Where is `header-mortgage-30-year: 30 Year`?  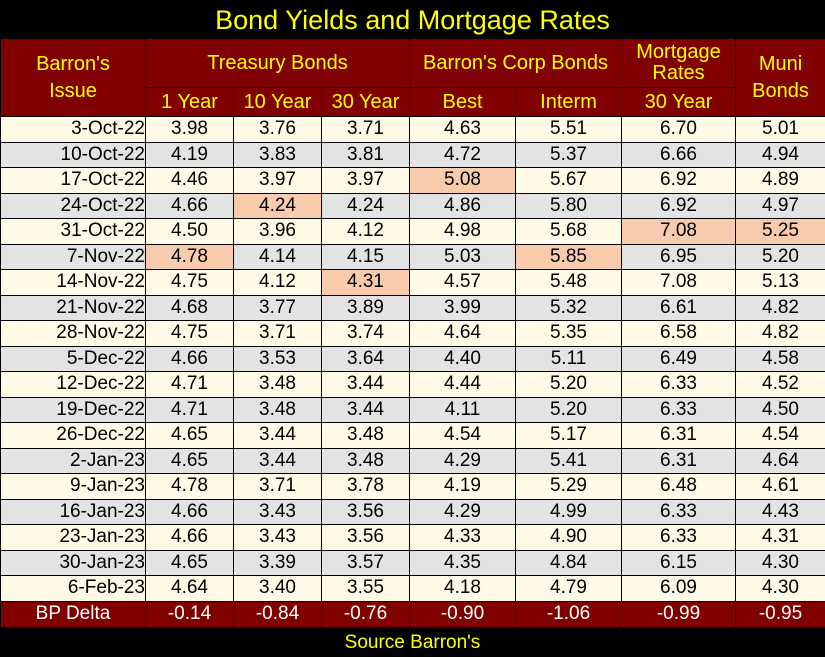
header-mortgage-30-year: 30 Year is located at coordinates (679, 102).